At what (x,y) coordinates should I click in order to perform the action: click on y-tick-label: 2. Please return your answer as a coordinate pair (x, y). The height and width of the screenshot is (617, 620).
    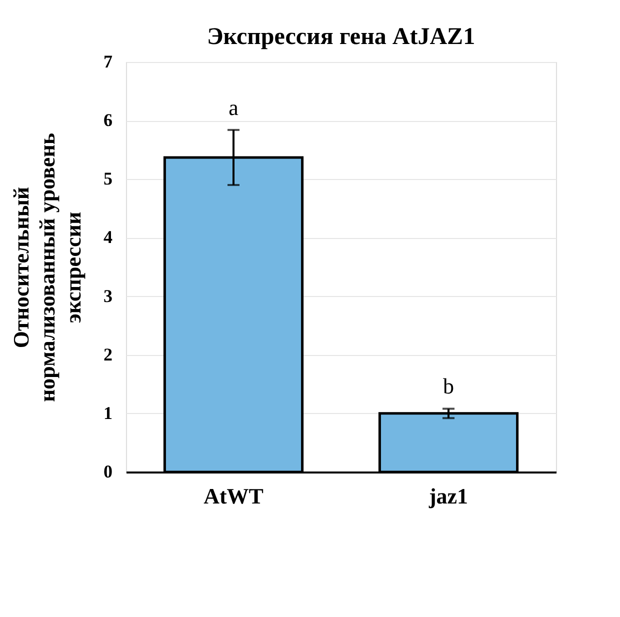
    Looking at the image, I should click on (108, 354).